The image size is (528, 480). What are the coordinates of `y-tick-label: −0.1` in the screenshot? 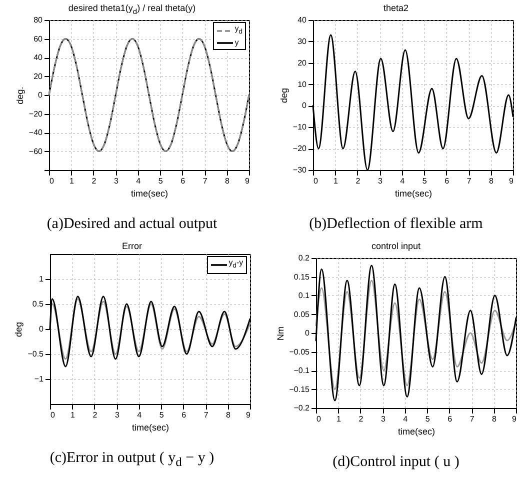 It's located at (302, 370).